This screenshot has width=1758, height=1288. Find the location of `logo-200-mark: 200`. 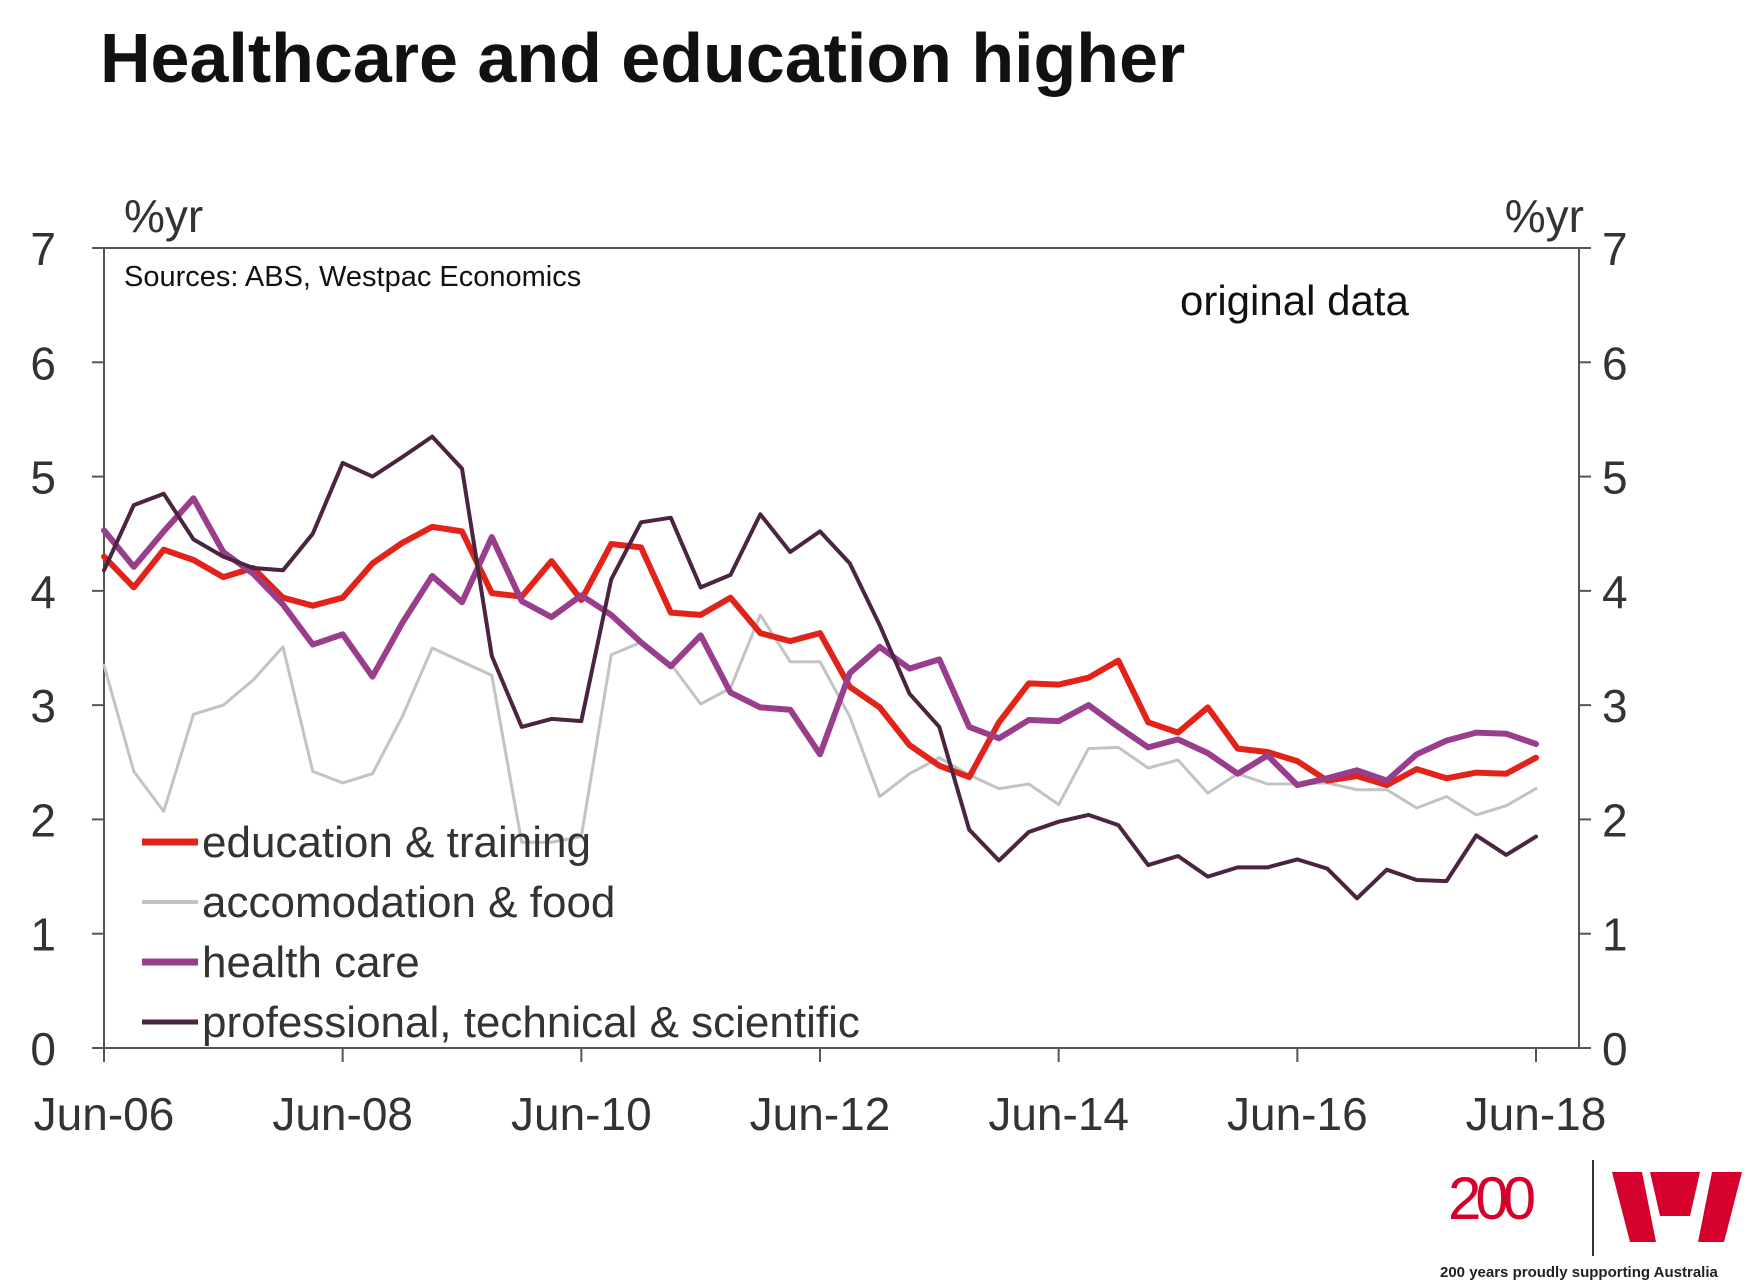

logo-200-mark: 200 is located at coordinates (1492, 1198).